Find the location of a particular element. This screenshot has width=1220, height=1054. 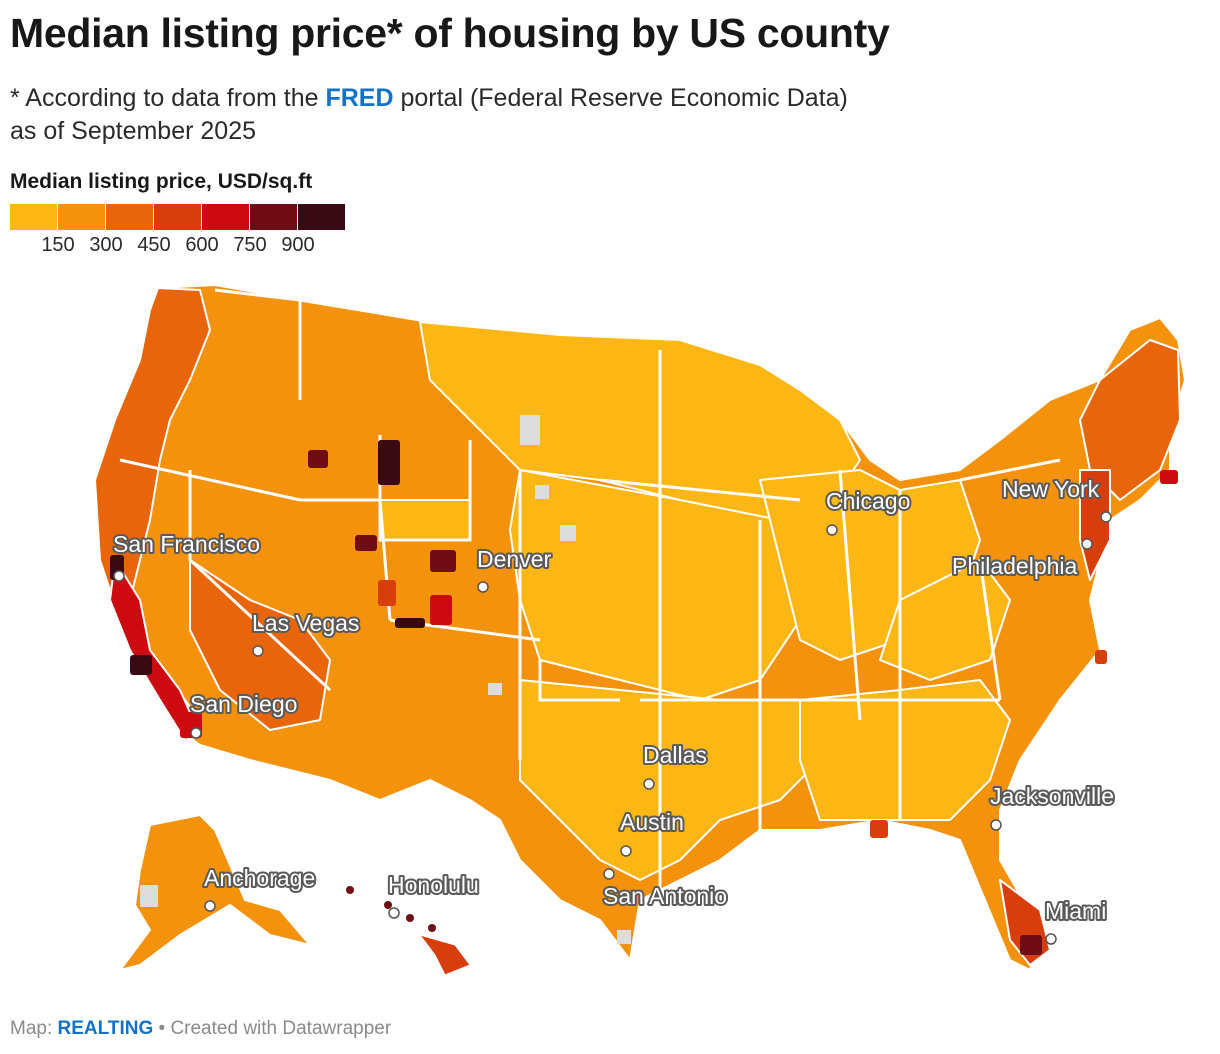

city-label: Honolulu is located at coordinates (433, 885).